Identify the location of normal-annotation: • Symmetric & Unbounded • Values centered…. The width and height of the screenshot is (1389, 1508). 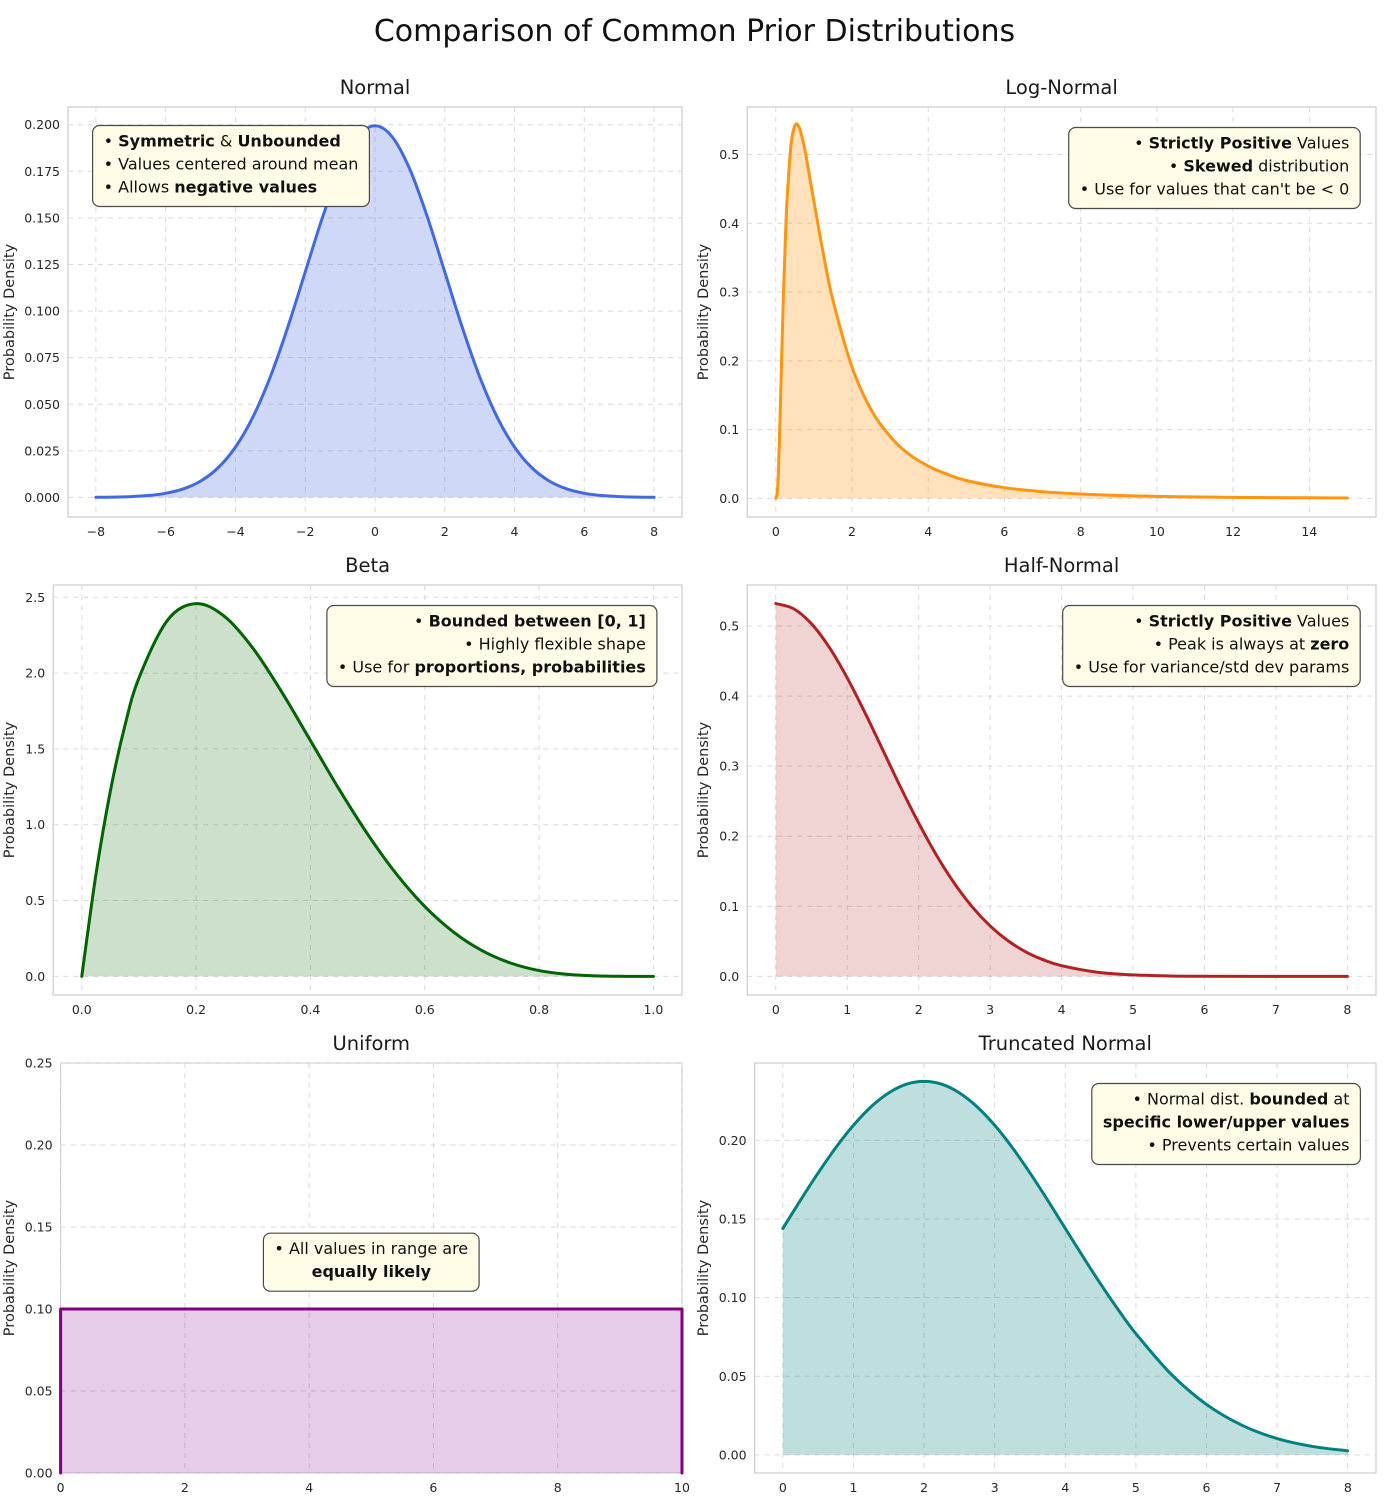
(230, 166).